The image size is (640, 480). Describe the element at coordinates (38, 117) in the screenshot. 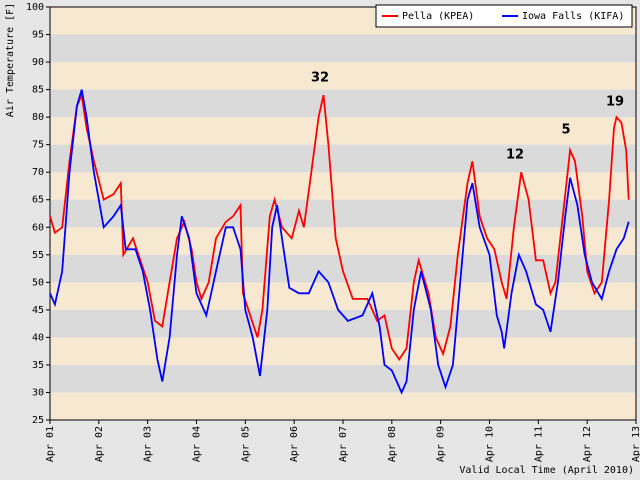

I see `y-tick-label: 80` at that location.